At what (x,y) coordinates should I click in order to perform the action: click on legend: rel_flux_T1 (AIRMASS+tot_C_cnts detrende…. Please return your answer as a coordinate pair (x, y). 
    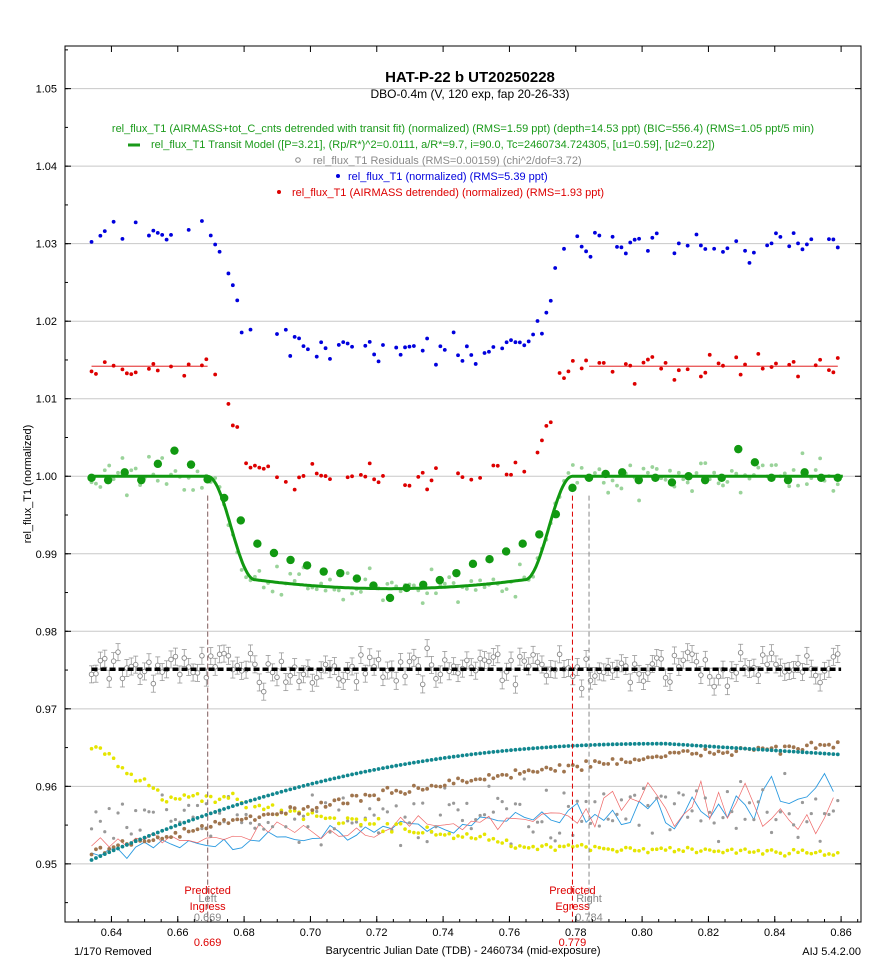
    Looking at the image, I should click on (463, 161).